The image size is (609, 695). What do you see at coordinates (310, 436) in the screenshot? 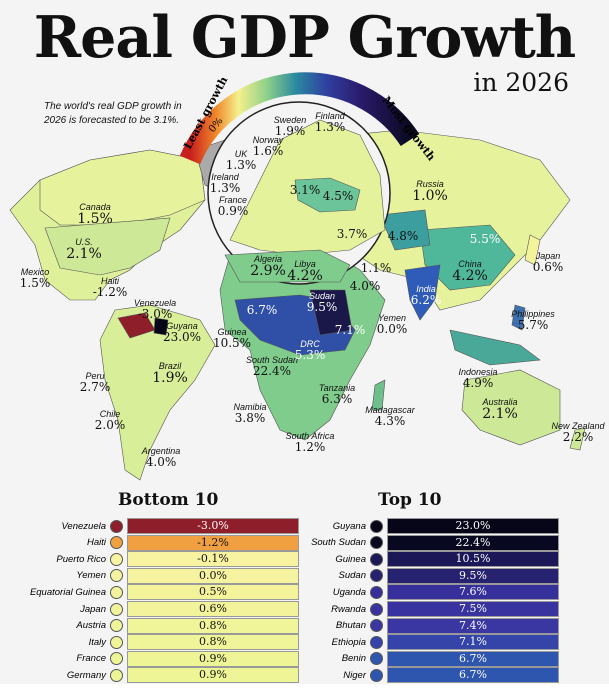
I see `country-name: South Africa` at bounding box center [310, 436].